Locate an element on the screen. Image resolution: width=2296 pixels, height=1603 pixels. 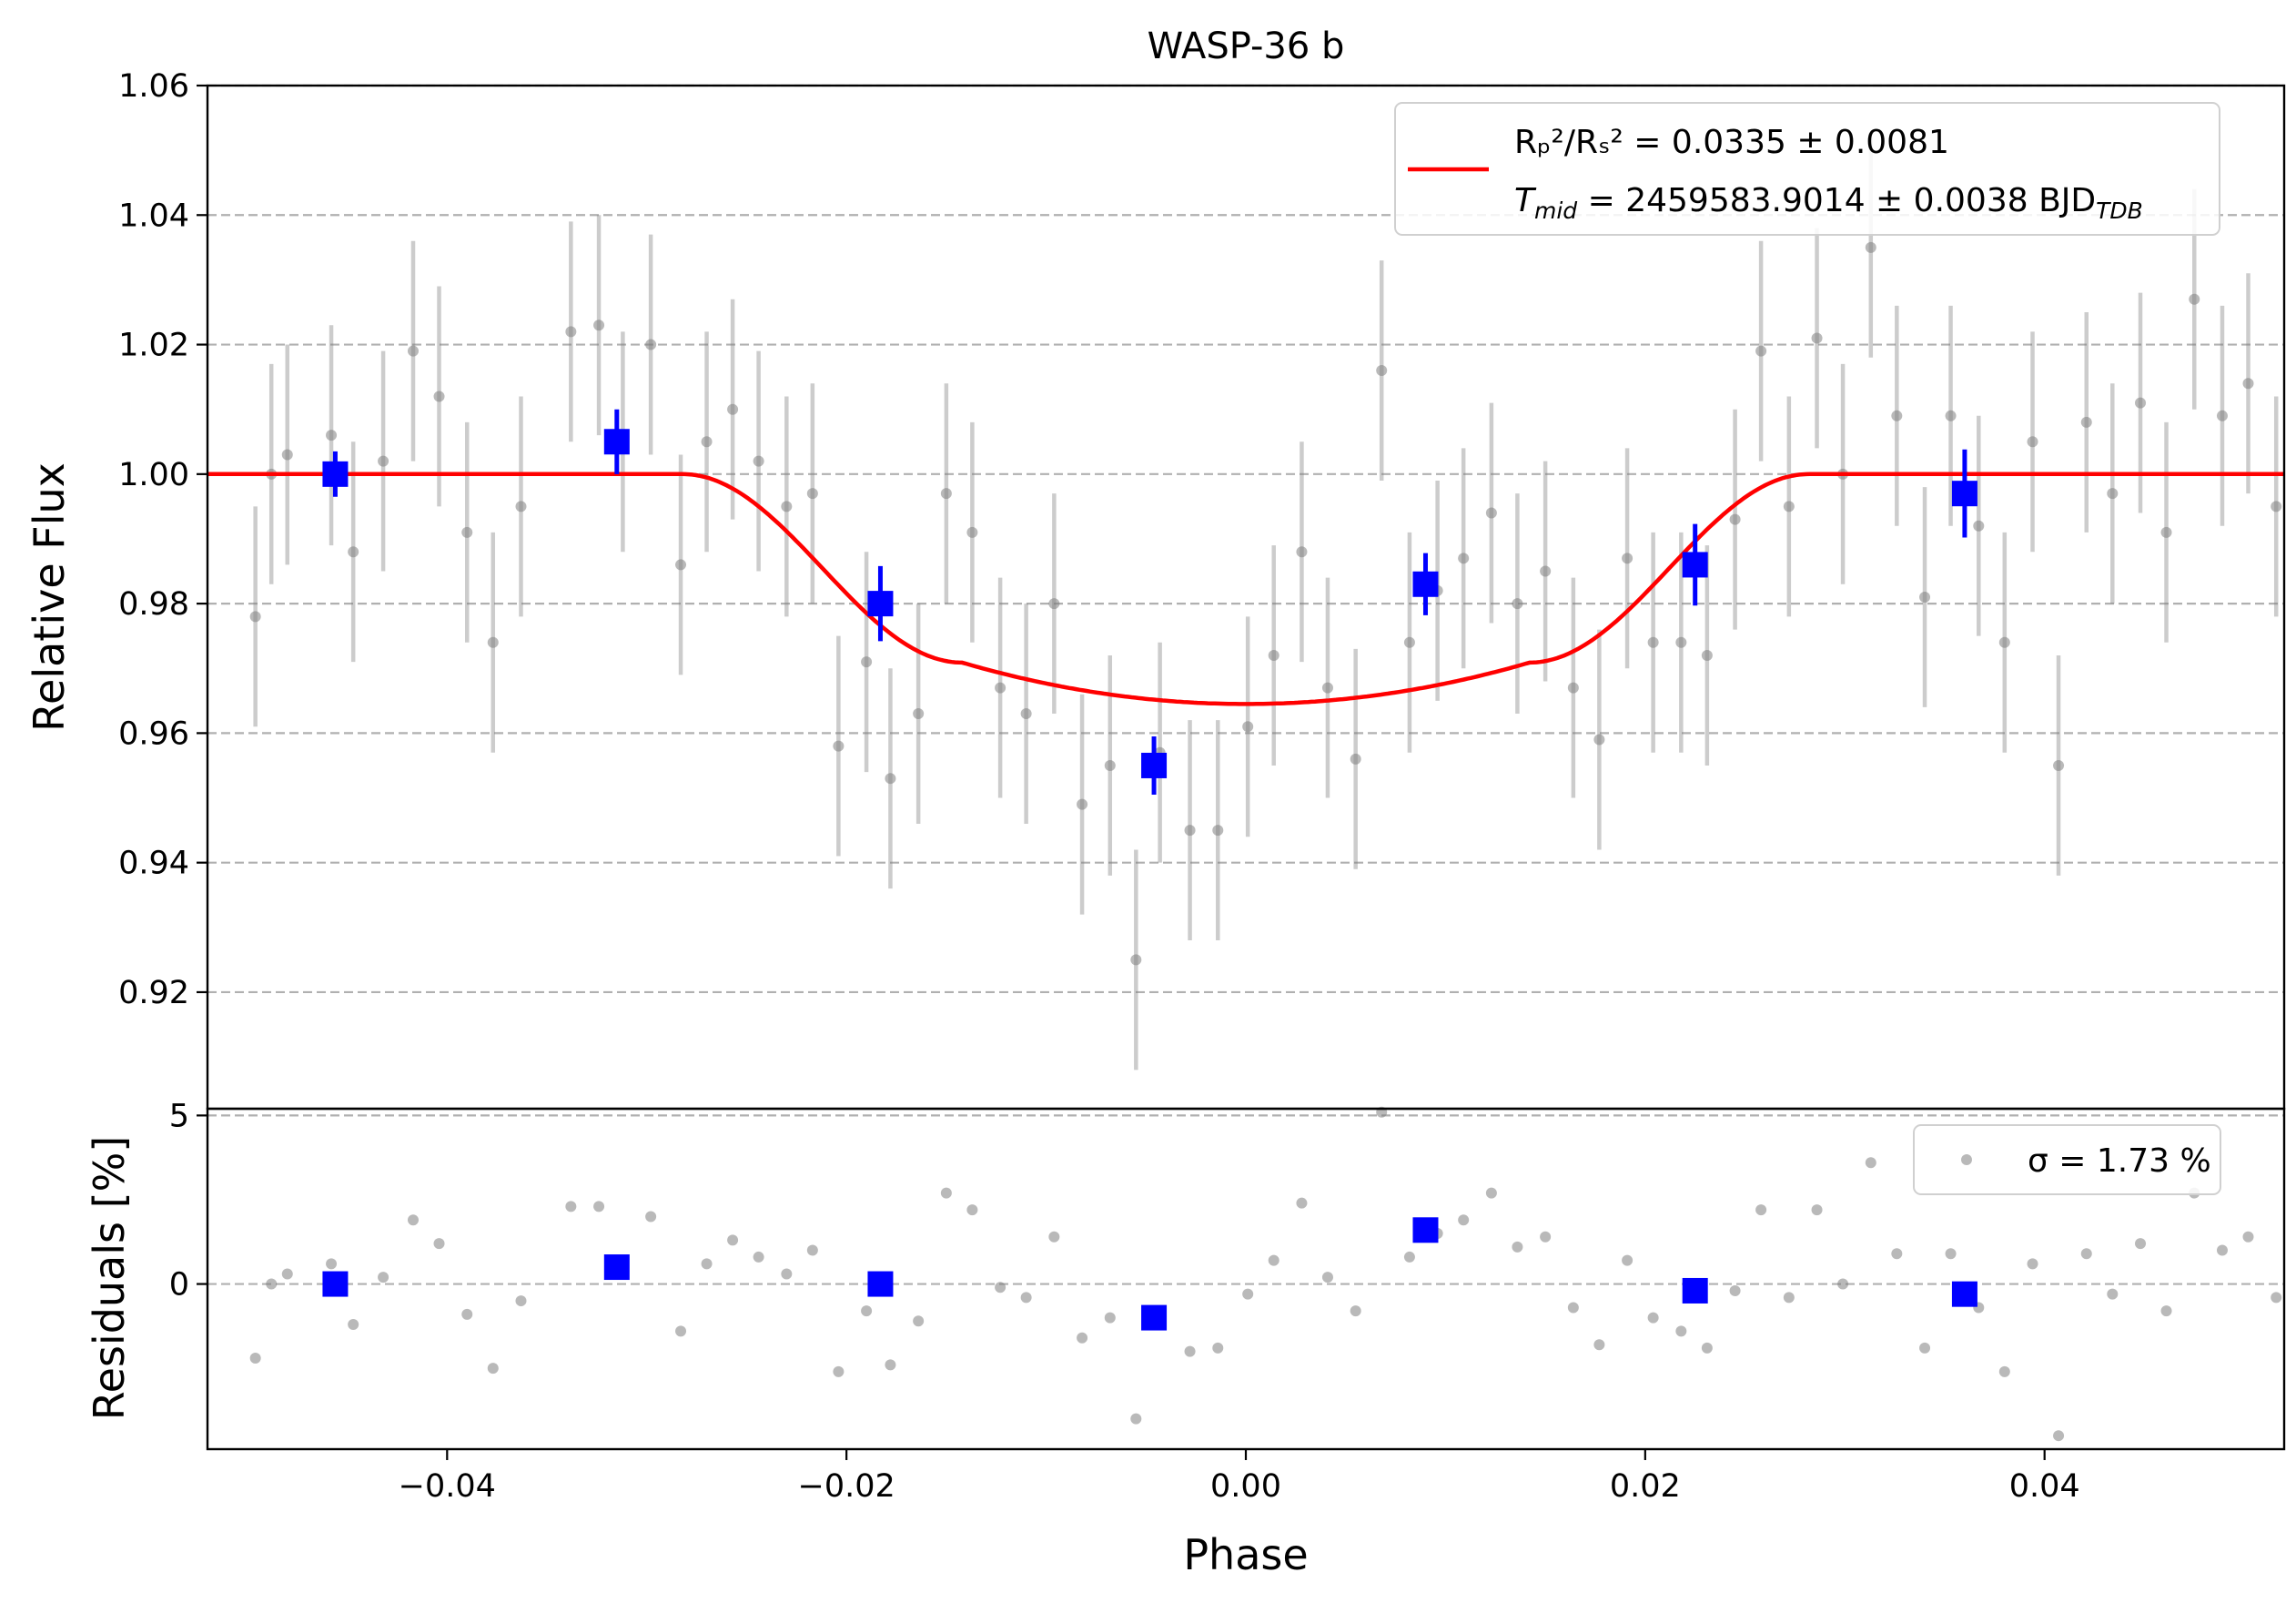
top-panel-model-curve is located at coordinates (1245, 589).